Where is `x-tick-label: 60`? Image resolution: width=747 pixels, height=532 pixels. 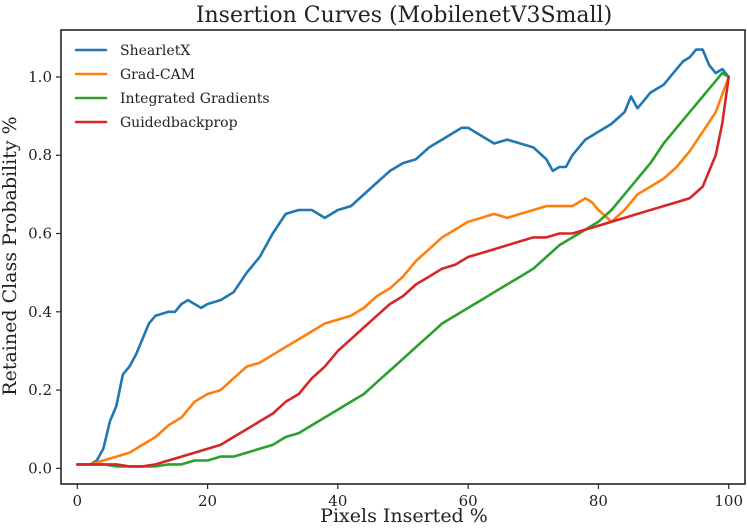 x-tick-label: 60 is located at coordinates (468, 501).